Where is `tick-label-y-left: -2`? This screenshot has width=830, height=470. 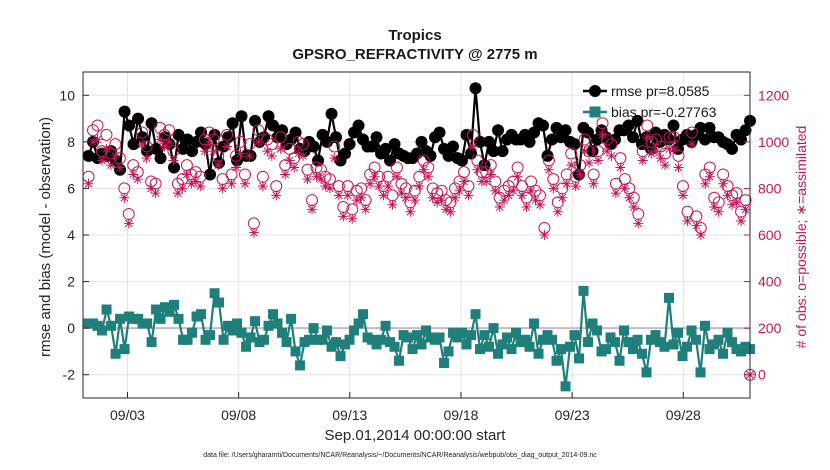 tick-label-y-left: -2 is located at coordinates (69, 375).